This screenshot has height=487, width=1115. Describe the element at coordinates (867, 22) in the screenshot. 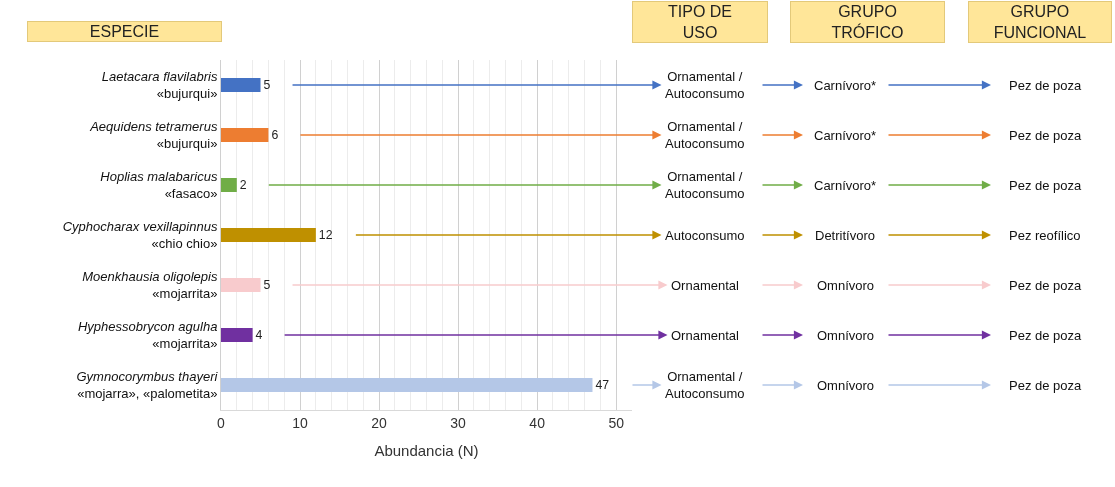

I see `text: GRUPO TRÓFICO` at that location.